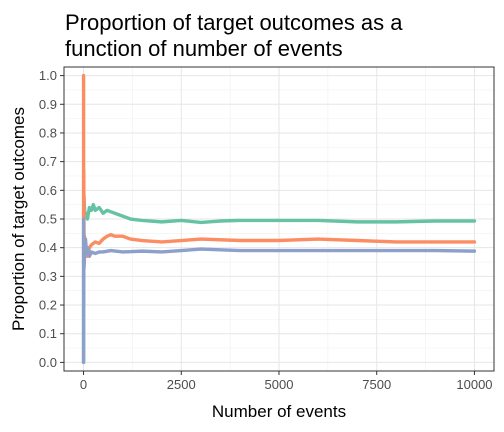 This screenshot has width=504, height=432. I want to click on x-tick-label: 7500, so click(376, 384).